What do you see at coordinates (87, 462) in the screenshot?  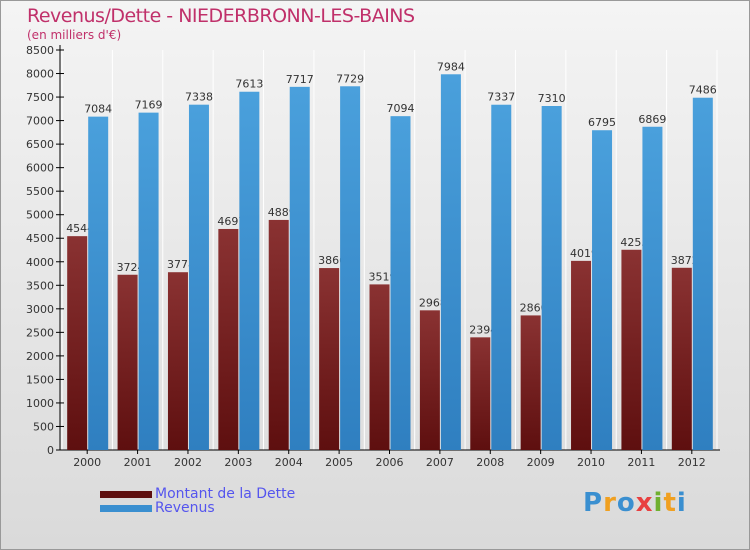 I see `x-tick-label: 2000` at bounding box center [87, 462].